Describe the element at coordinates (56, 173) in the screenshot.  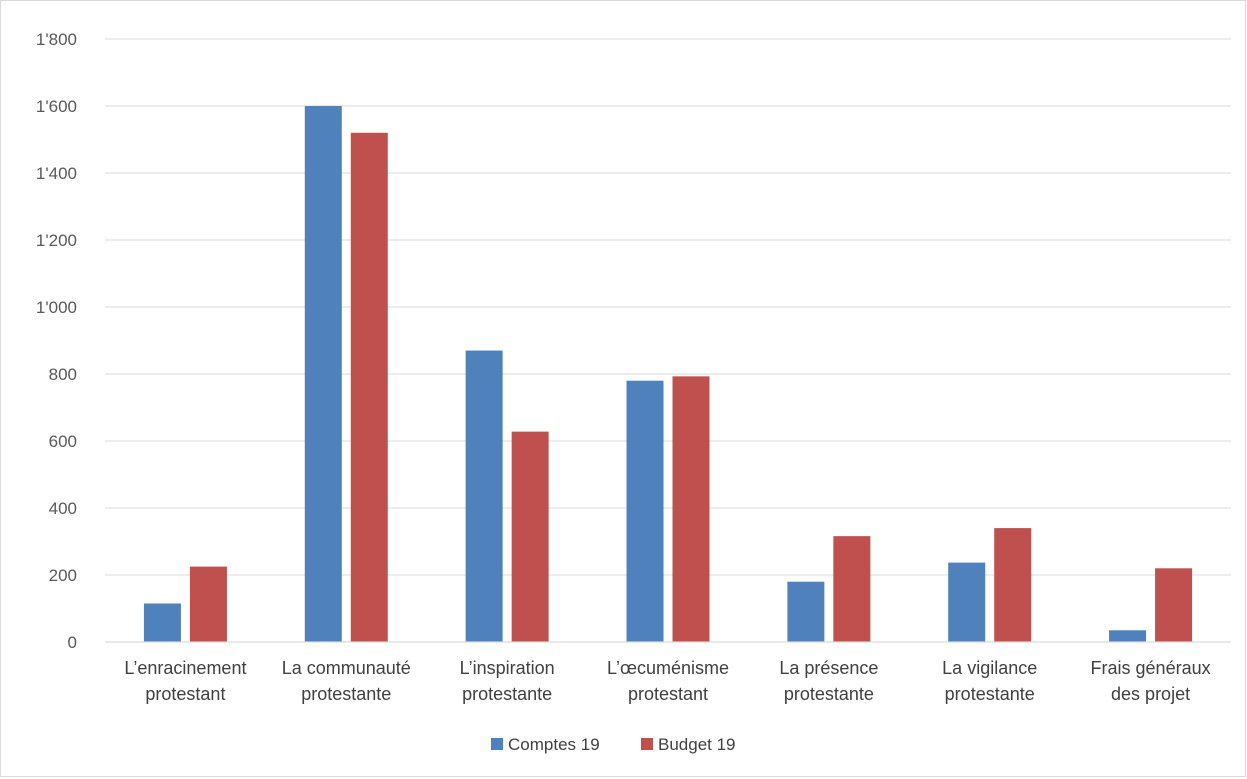
I see `y-tick-label: 1'400` at that location.